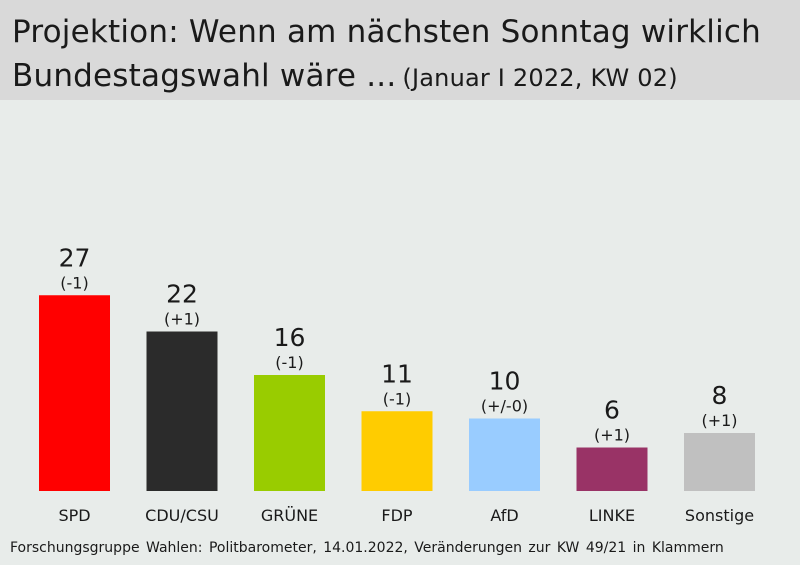 This screenshot has width=800, height=565. I want to click on chart-subtitle: (Januar I 2022, KW 02), so click(540, 78).